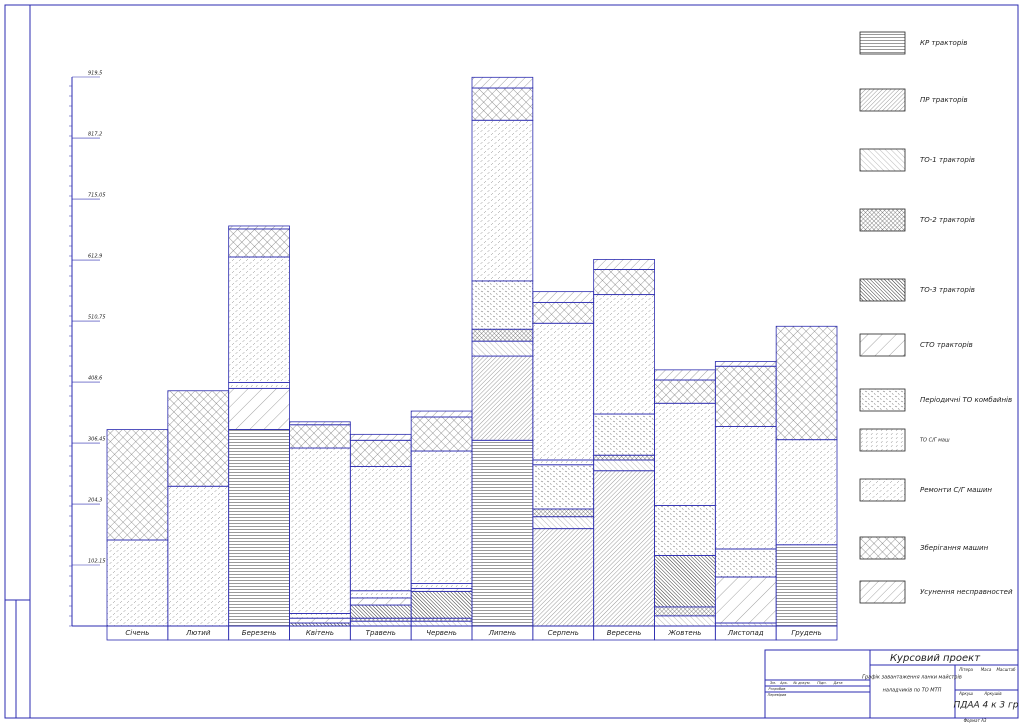 This screenshot has height=723, width=1024. I want to click on tb-mass: Маса, so click(986, 669).